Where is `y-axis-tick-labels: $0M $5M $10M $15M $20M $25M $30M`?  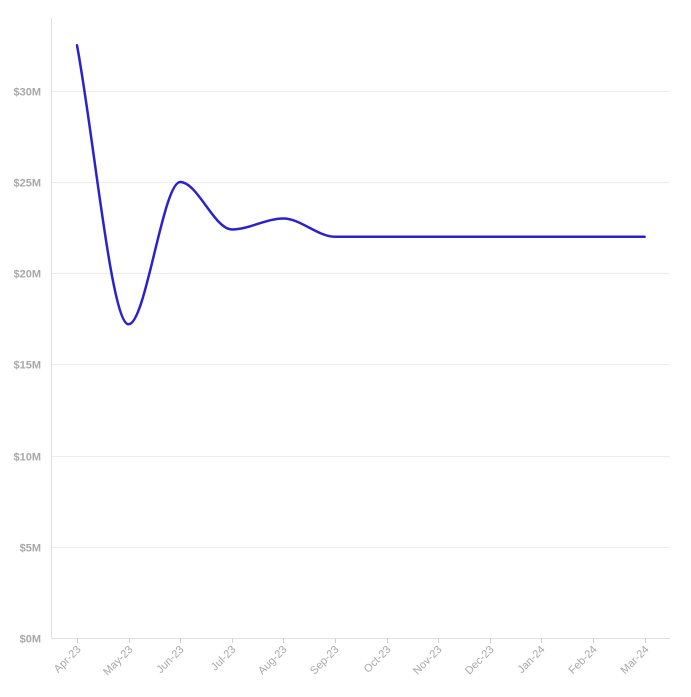 y-axis-tick-labels: $0M $5M $10M $15M $20M $25M $30M is located at coordinates (27, 366).